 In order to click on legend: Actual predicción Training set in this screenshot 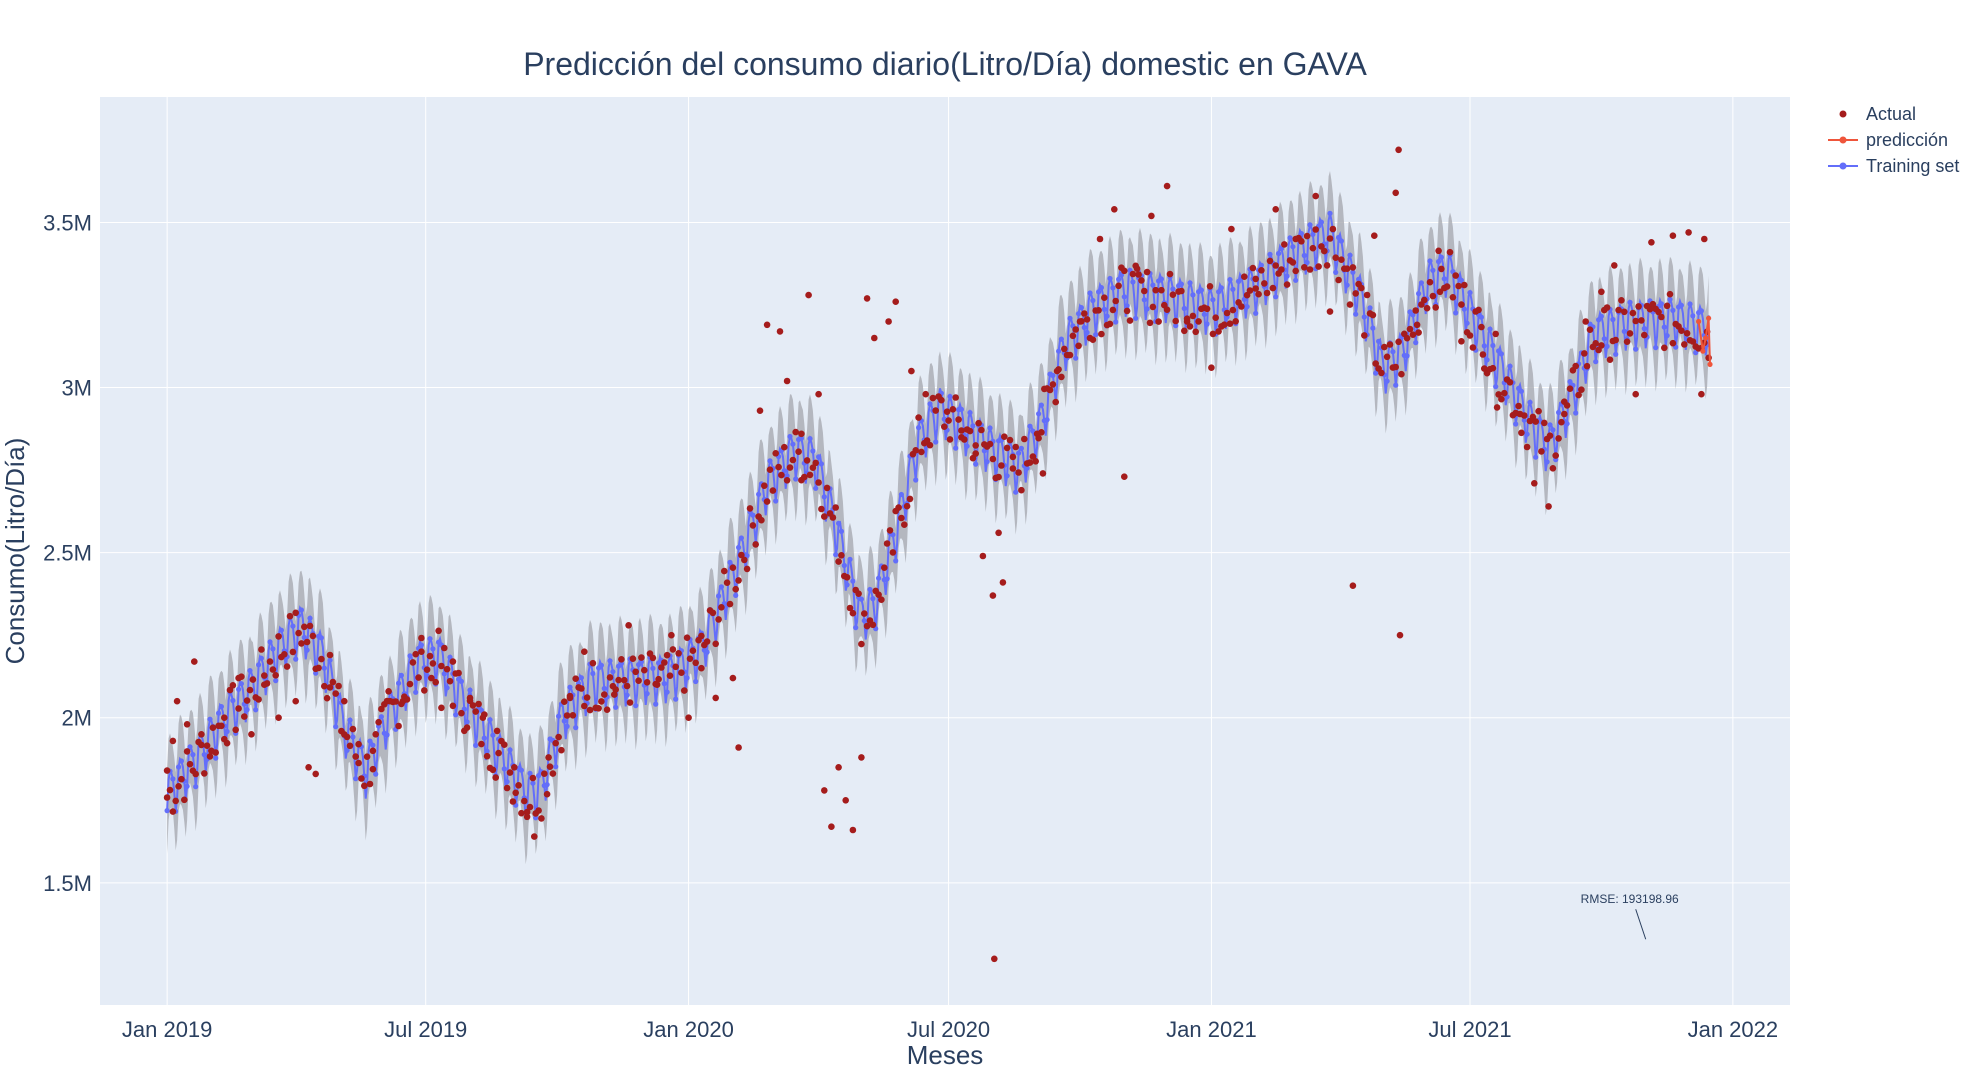, I will do `click(1893, 140)`.